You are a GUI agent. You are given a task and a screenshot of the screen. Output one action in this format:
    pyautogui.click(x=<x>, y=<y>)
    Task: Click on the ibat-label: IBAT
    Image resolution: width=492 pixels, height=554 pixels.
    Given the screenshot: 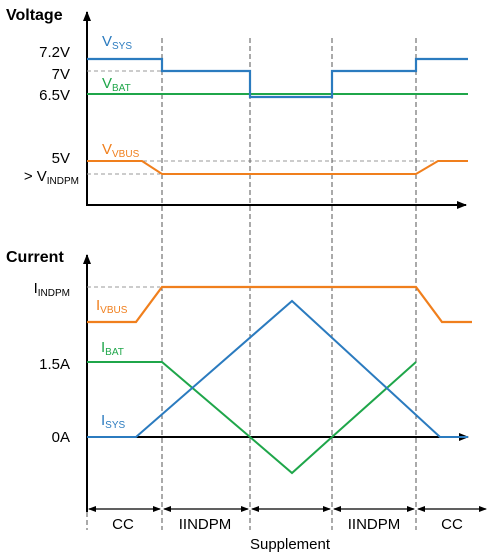 What is the action you would take?
    pyautogui.click(x=112, y=348)
    